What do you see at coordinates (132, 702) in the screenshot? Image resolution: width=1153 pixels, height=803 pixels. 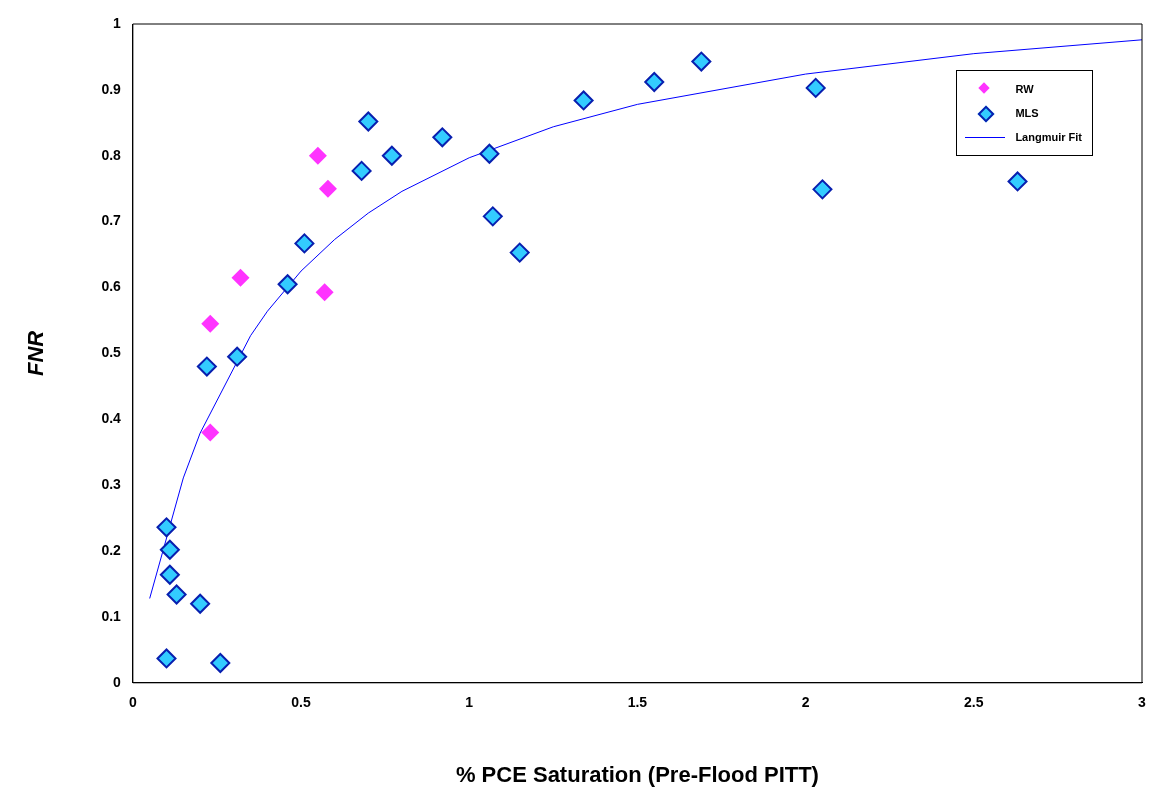 I see `x-tick-label: 0` at bounding box center [132, 702].